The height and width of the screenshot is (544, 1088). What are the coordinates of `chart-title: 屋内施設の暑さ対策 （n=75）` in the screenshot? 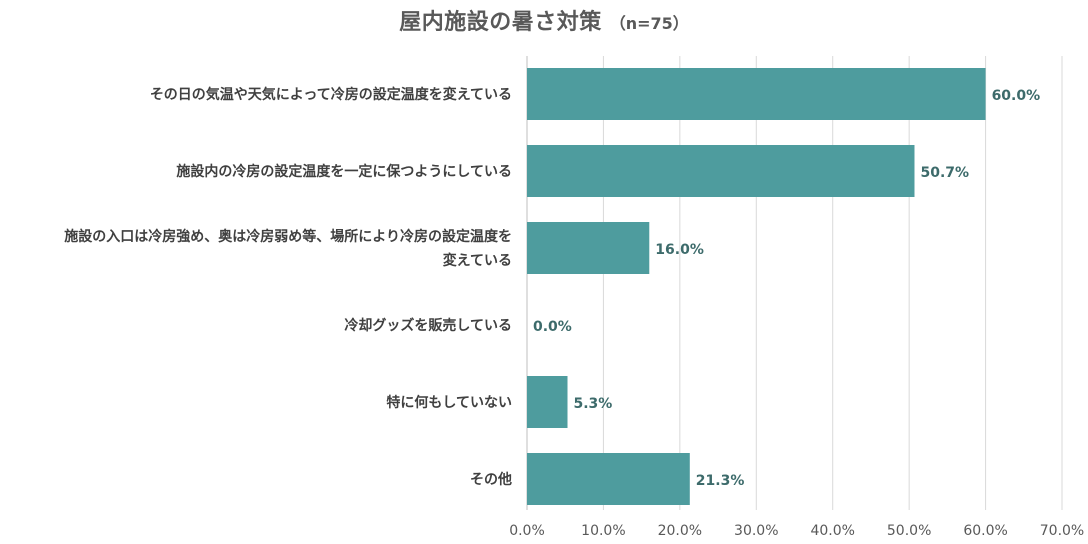 It's located at (544, 20).